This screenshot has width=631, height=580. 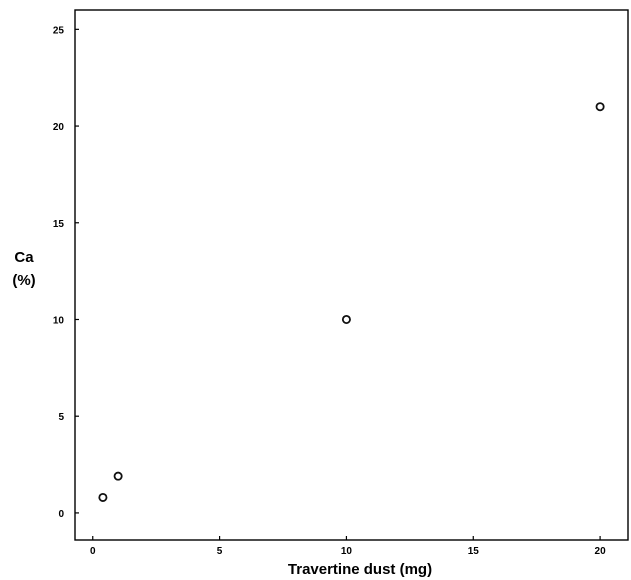 I want to click on x-tick-label: 5, so click(x=220, y=551).